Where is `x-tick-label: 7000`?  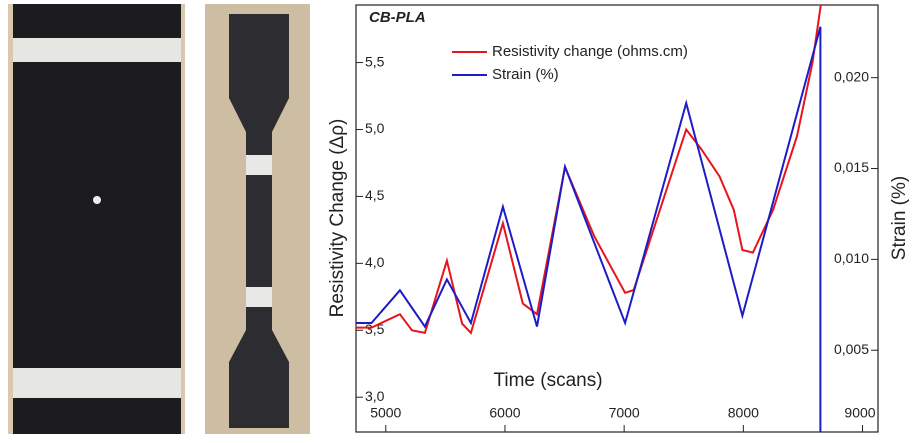 x-tick-label: 7000 is located at coordinates (624, 413).